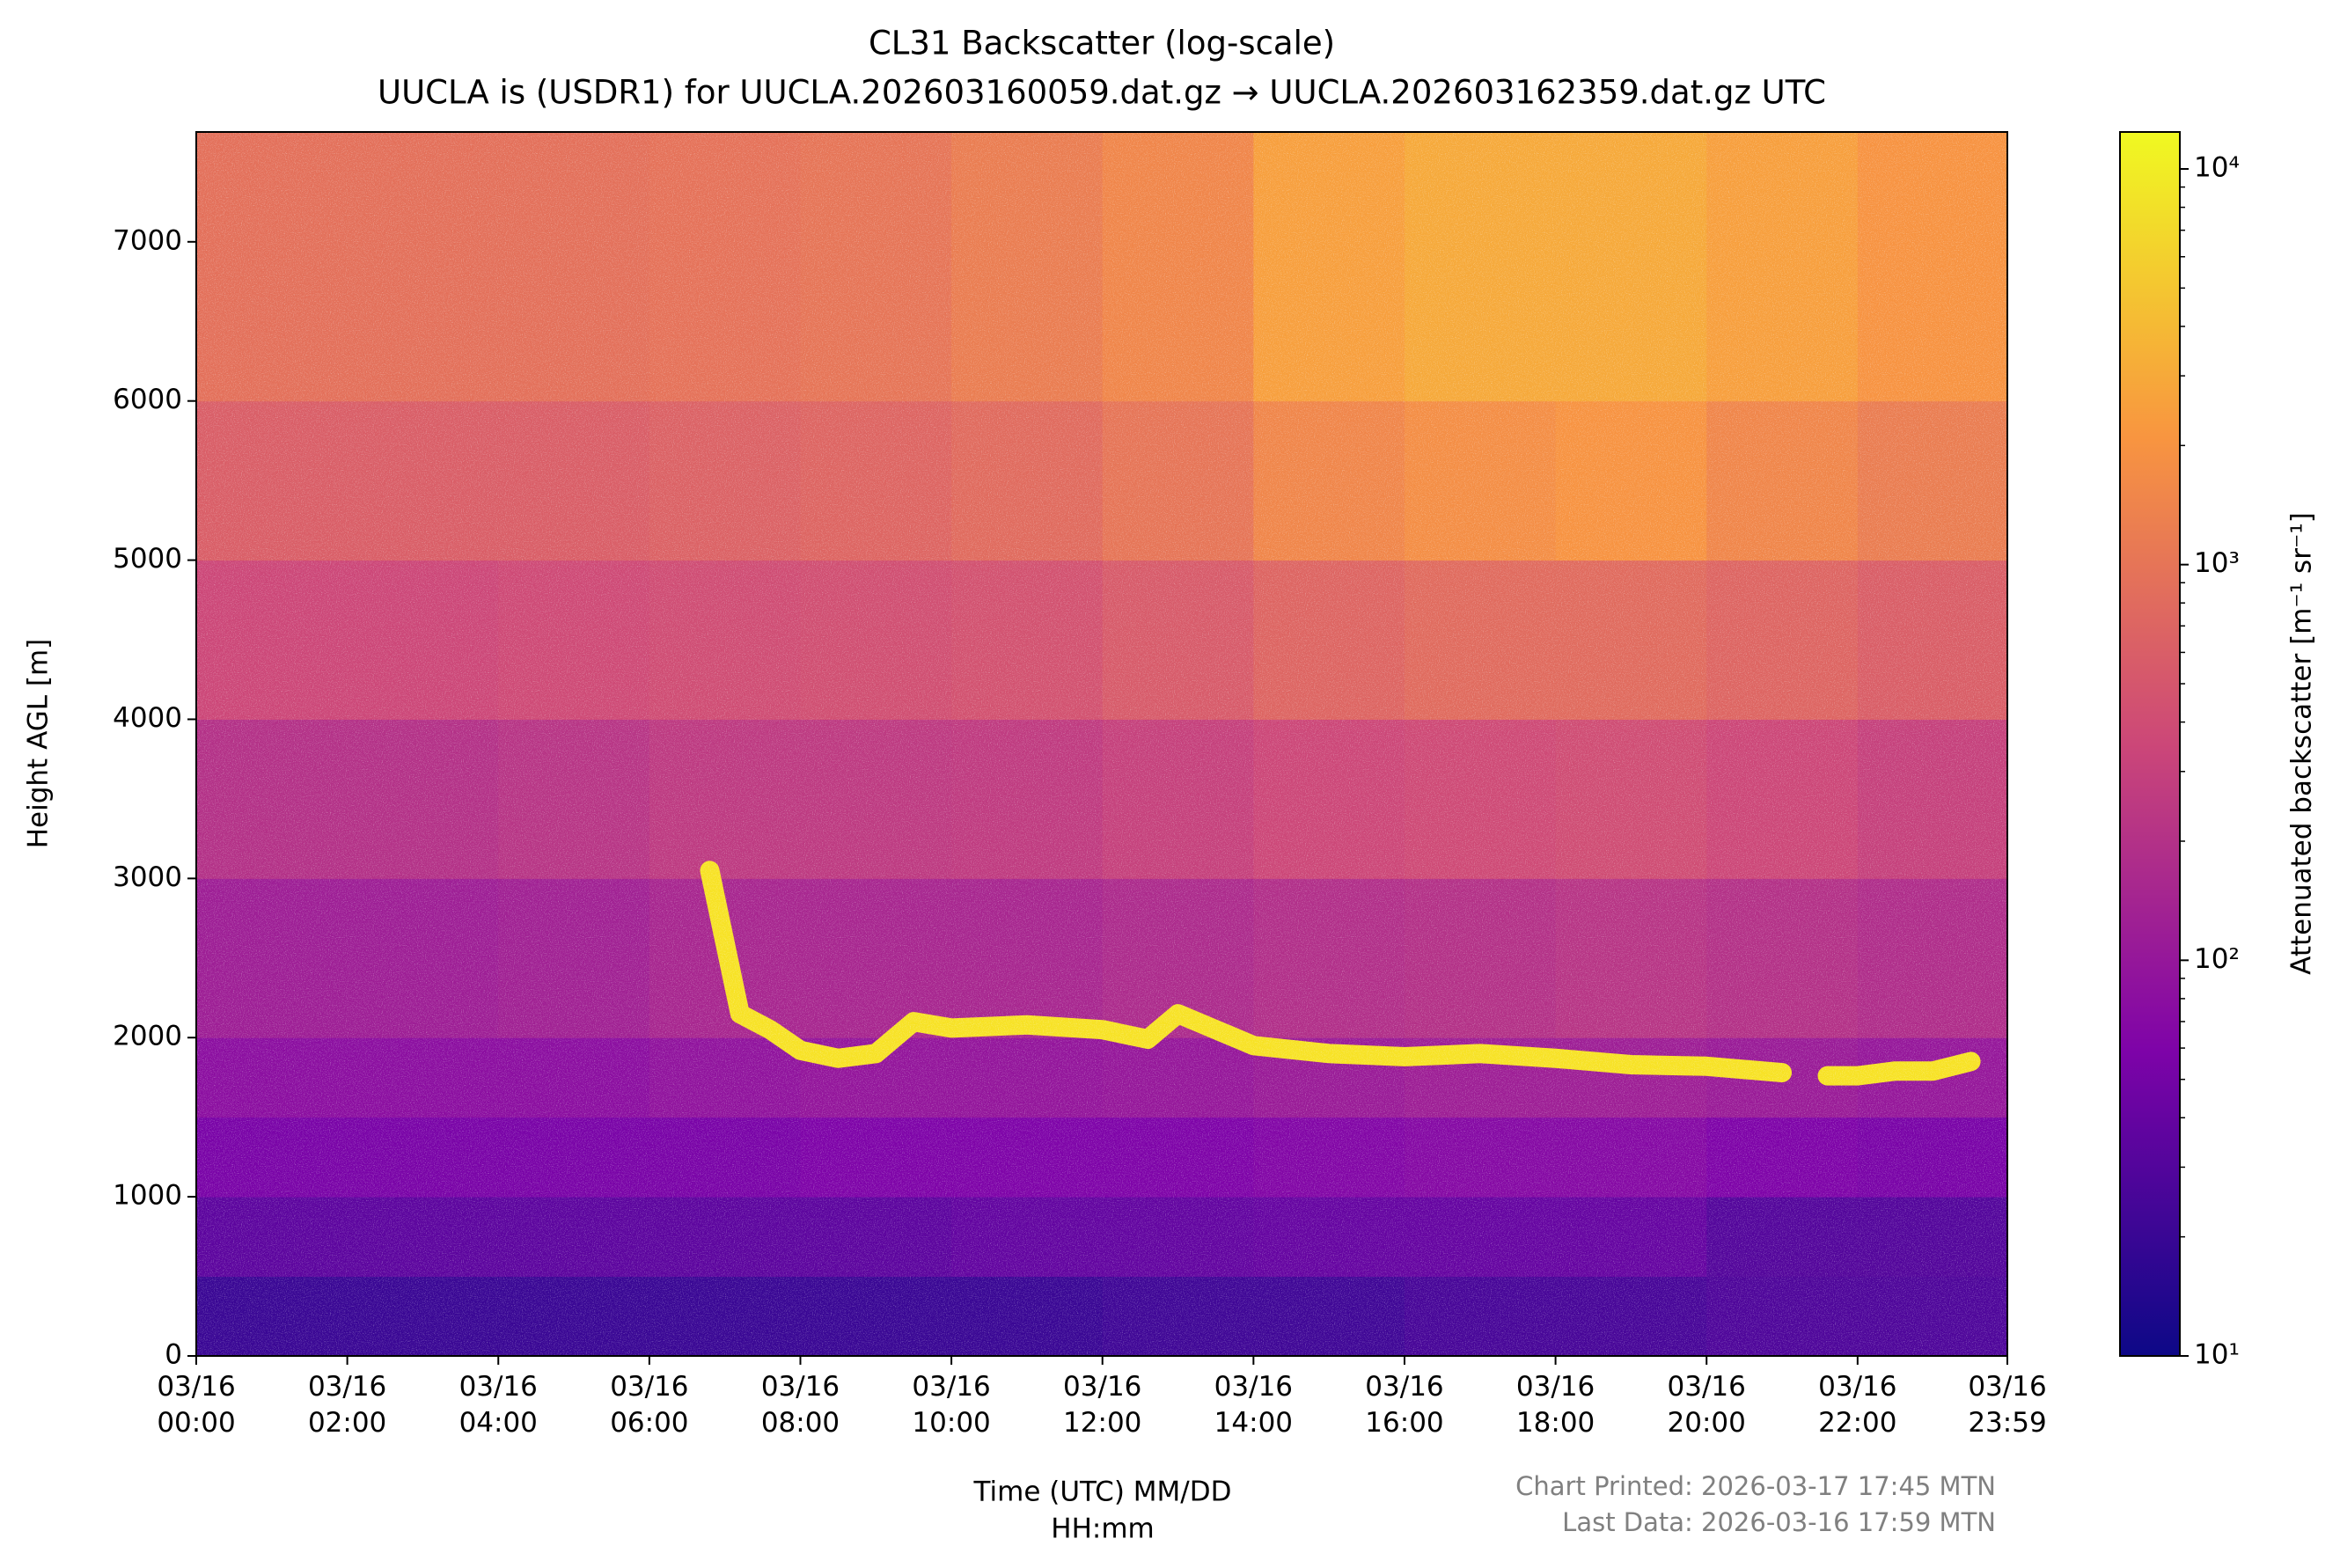  Describe the element at coordinates (2217, 1355) in the screenshot. I see `colorbar-tick-label: 10¹` at that location.